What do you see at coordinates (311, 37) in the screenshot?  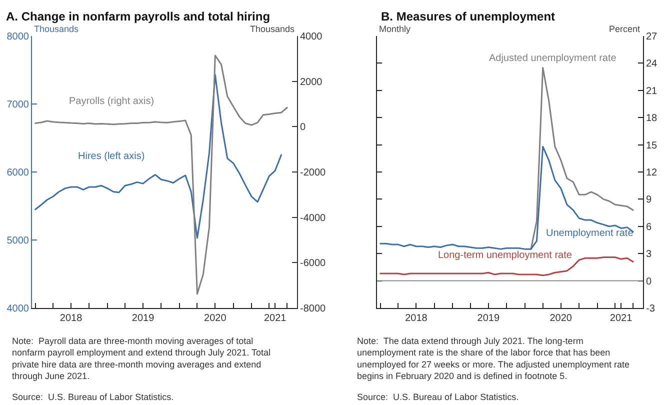 I see `y2-tick-label: 4000` at bounding box center [311, 37].